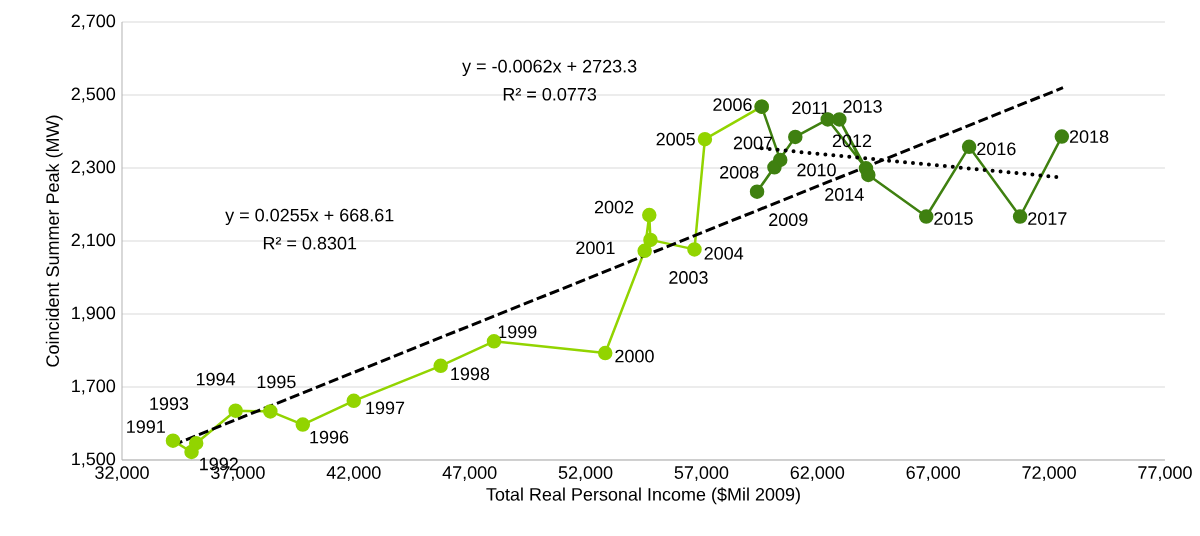  What do you see at coordinates (309, 217) in the screenshot?
I see `annotation: y = 0.0255x + 668.61` at bounding box center [309, 217].